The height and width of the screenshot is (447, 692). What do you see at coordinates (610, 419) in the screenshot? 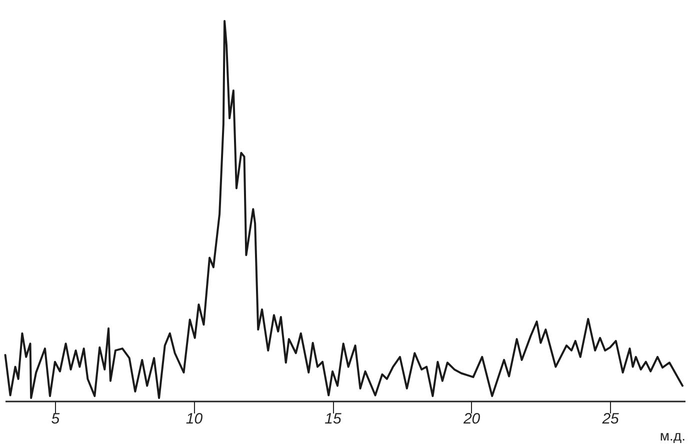
I see `x-tick-label: 25` at bounding box center [610, 419].